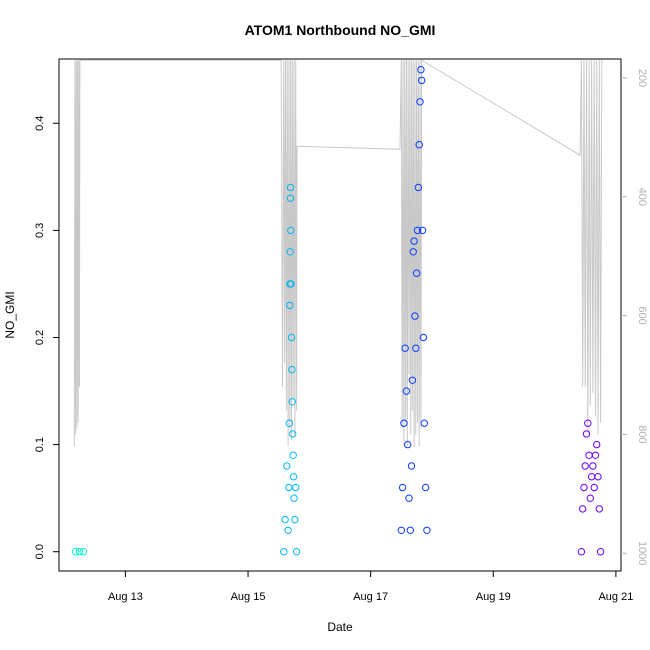 The width and height of the screenshot is (650, 650). What do you see at coordinates (10, 314) in the screenshot?
I see `y-axis-label: NO_GMI` at bounding box center [10, 314].